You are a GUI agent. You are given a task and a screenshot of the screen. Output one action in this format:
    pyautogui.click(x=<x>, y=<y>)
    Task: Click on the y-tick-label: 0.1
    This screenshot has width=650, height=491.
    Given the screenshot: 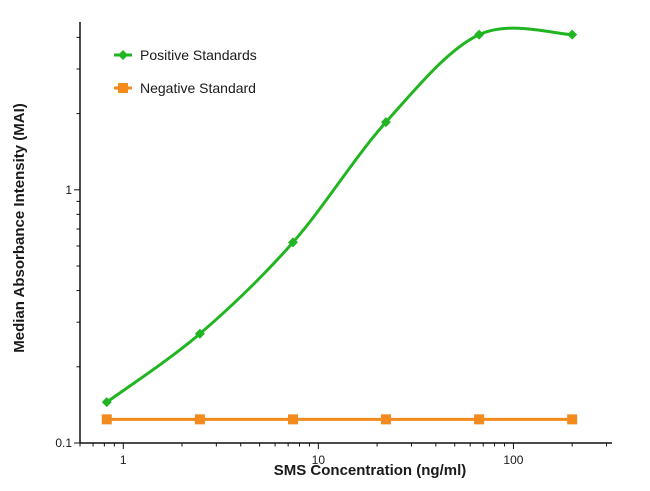 What is the action you would take?
    pyautogui.click(x=63, y=443)
    